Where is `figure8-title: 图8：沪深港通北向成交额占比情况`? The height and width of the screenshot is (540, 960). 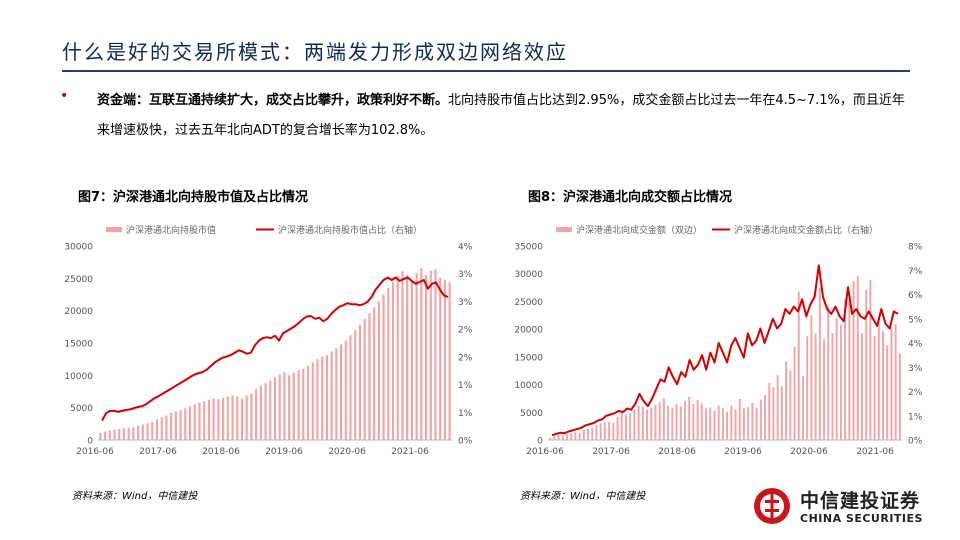 figure8-title: 图8：沪深港通北向成交额占比情况 is located at coordinates (630, 197).